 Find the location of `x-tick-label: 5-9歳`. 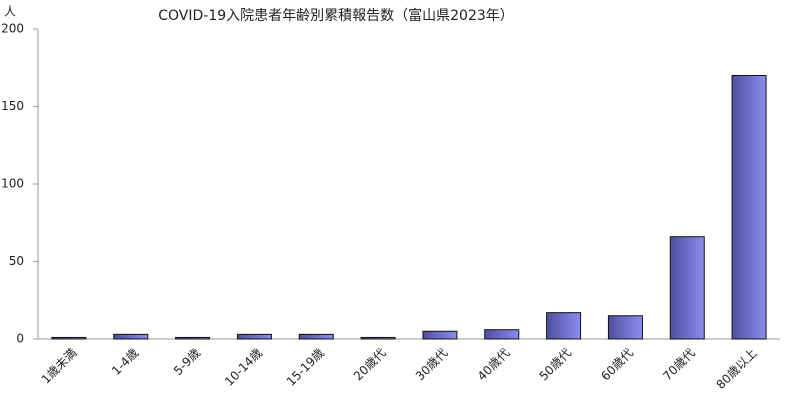

x-tick-label: 5-9歳 is located at coordinates (187, 362).